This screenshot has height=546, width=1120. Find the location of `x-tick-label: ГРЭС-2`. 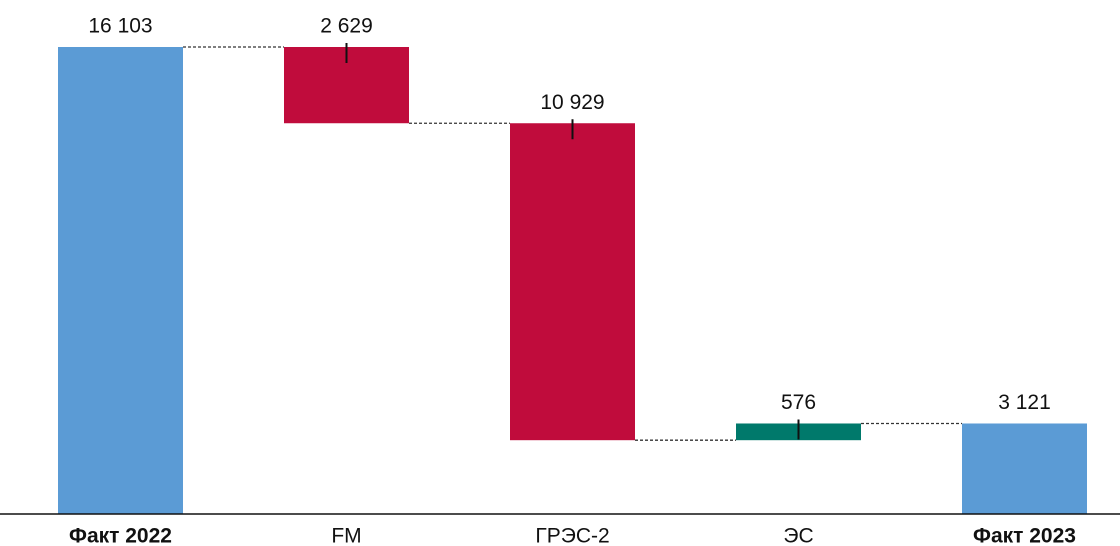

x-tick-label: ГРЭС-2 is located at coordinates (572, 535).